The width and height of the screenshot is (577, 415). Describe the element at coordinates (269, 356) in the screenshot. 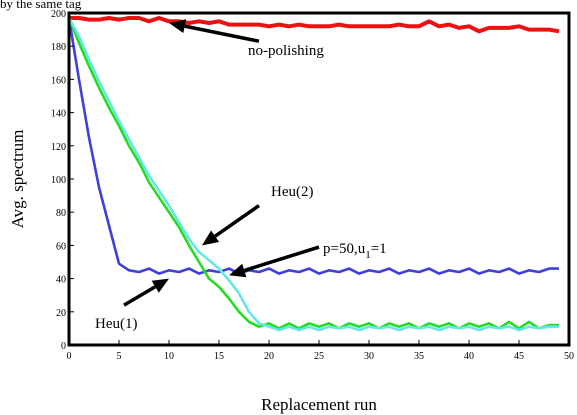

I see `x-tick-label: 20` at that location.